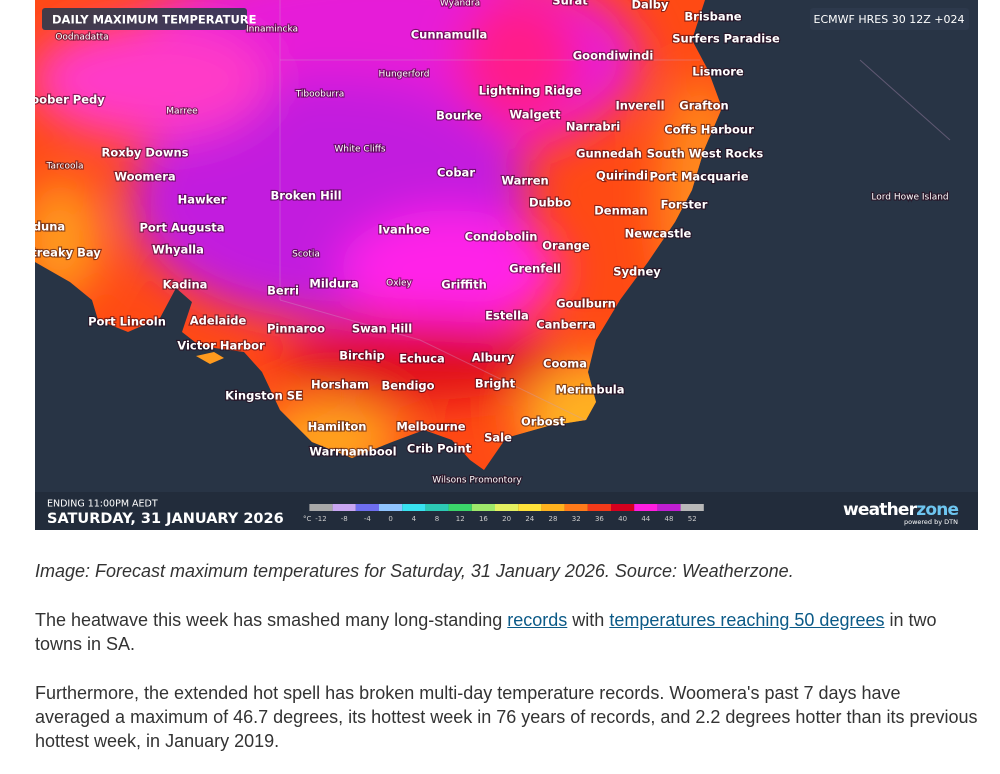 This screenshot has height=774, width=1000. What do you see at coordinates (460, 4) in the screenshot?
I see `place-label: Wyandra` at bounding box center [460, 4].